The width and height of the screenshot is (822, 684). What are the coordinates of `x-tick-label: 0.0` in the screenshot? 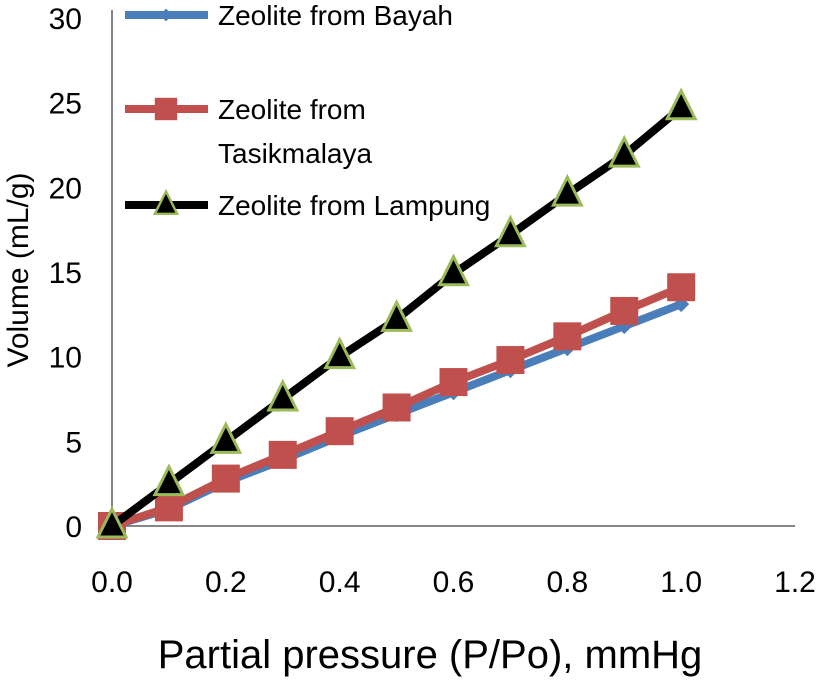 It's located at (112, 582).